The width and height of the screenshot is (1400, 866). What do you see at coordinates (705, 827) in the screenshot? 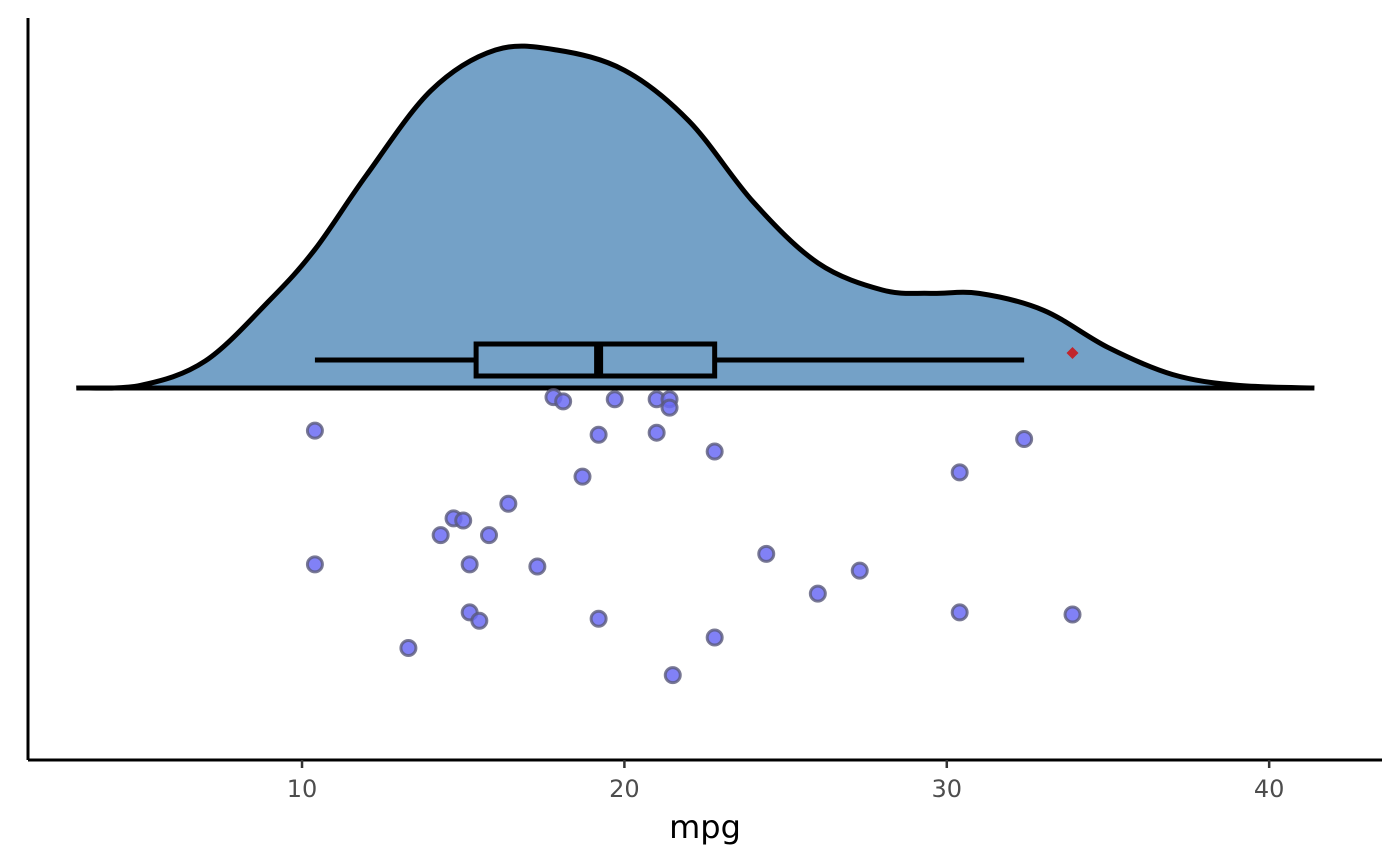
I see `x-axis-title: mpg` at bounding box center [705, 827].